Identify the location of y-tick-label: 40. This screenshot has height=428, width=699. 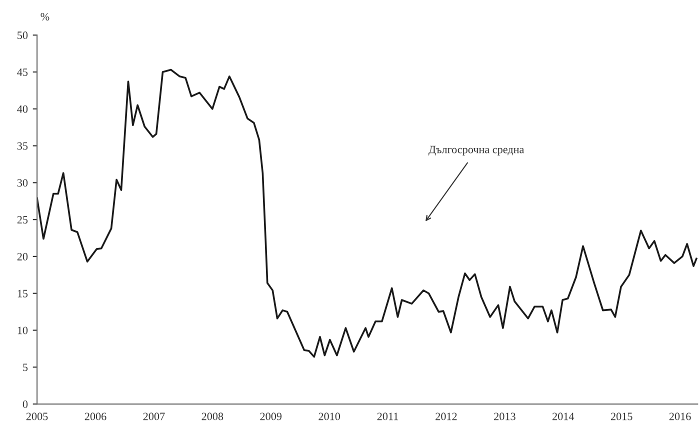
(22, 109).